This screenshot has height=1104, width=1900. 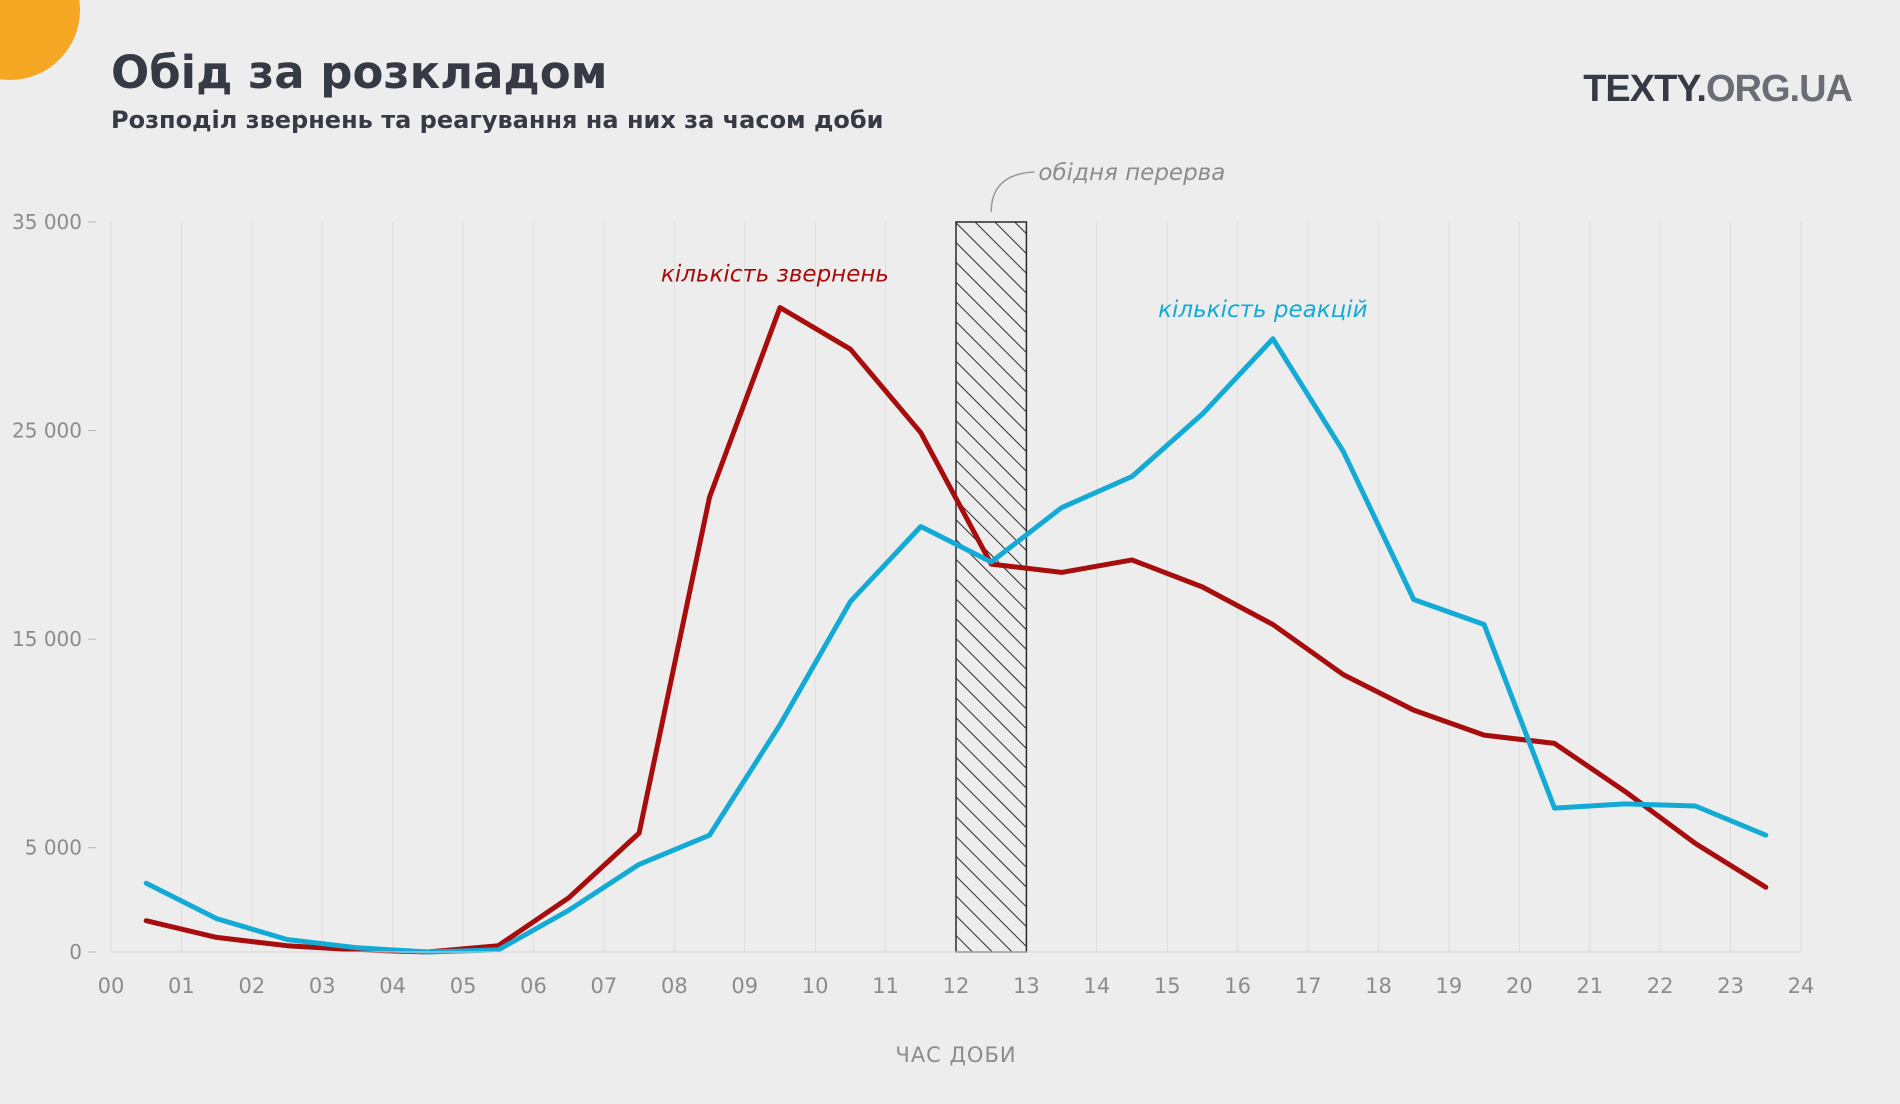 I want to click on x-tick-label-11: 11, so click(x=885, y=986).